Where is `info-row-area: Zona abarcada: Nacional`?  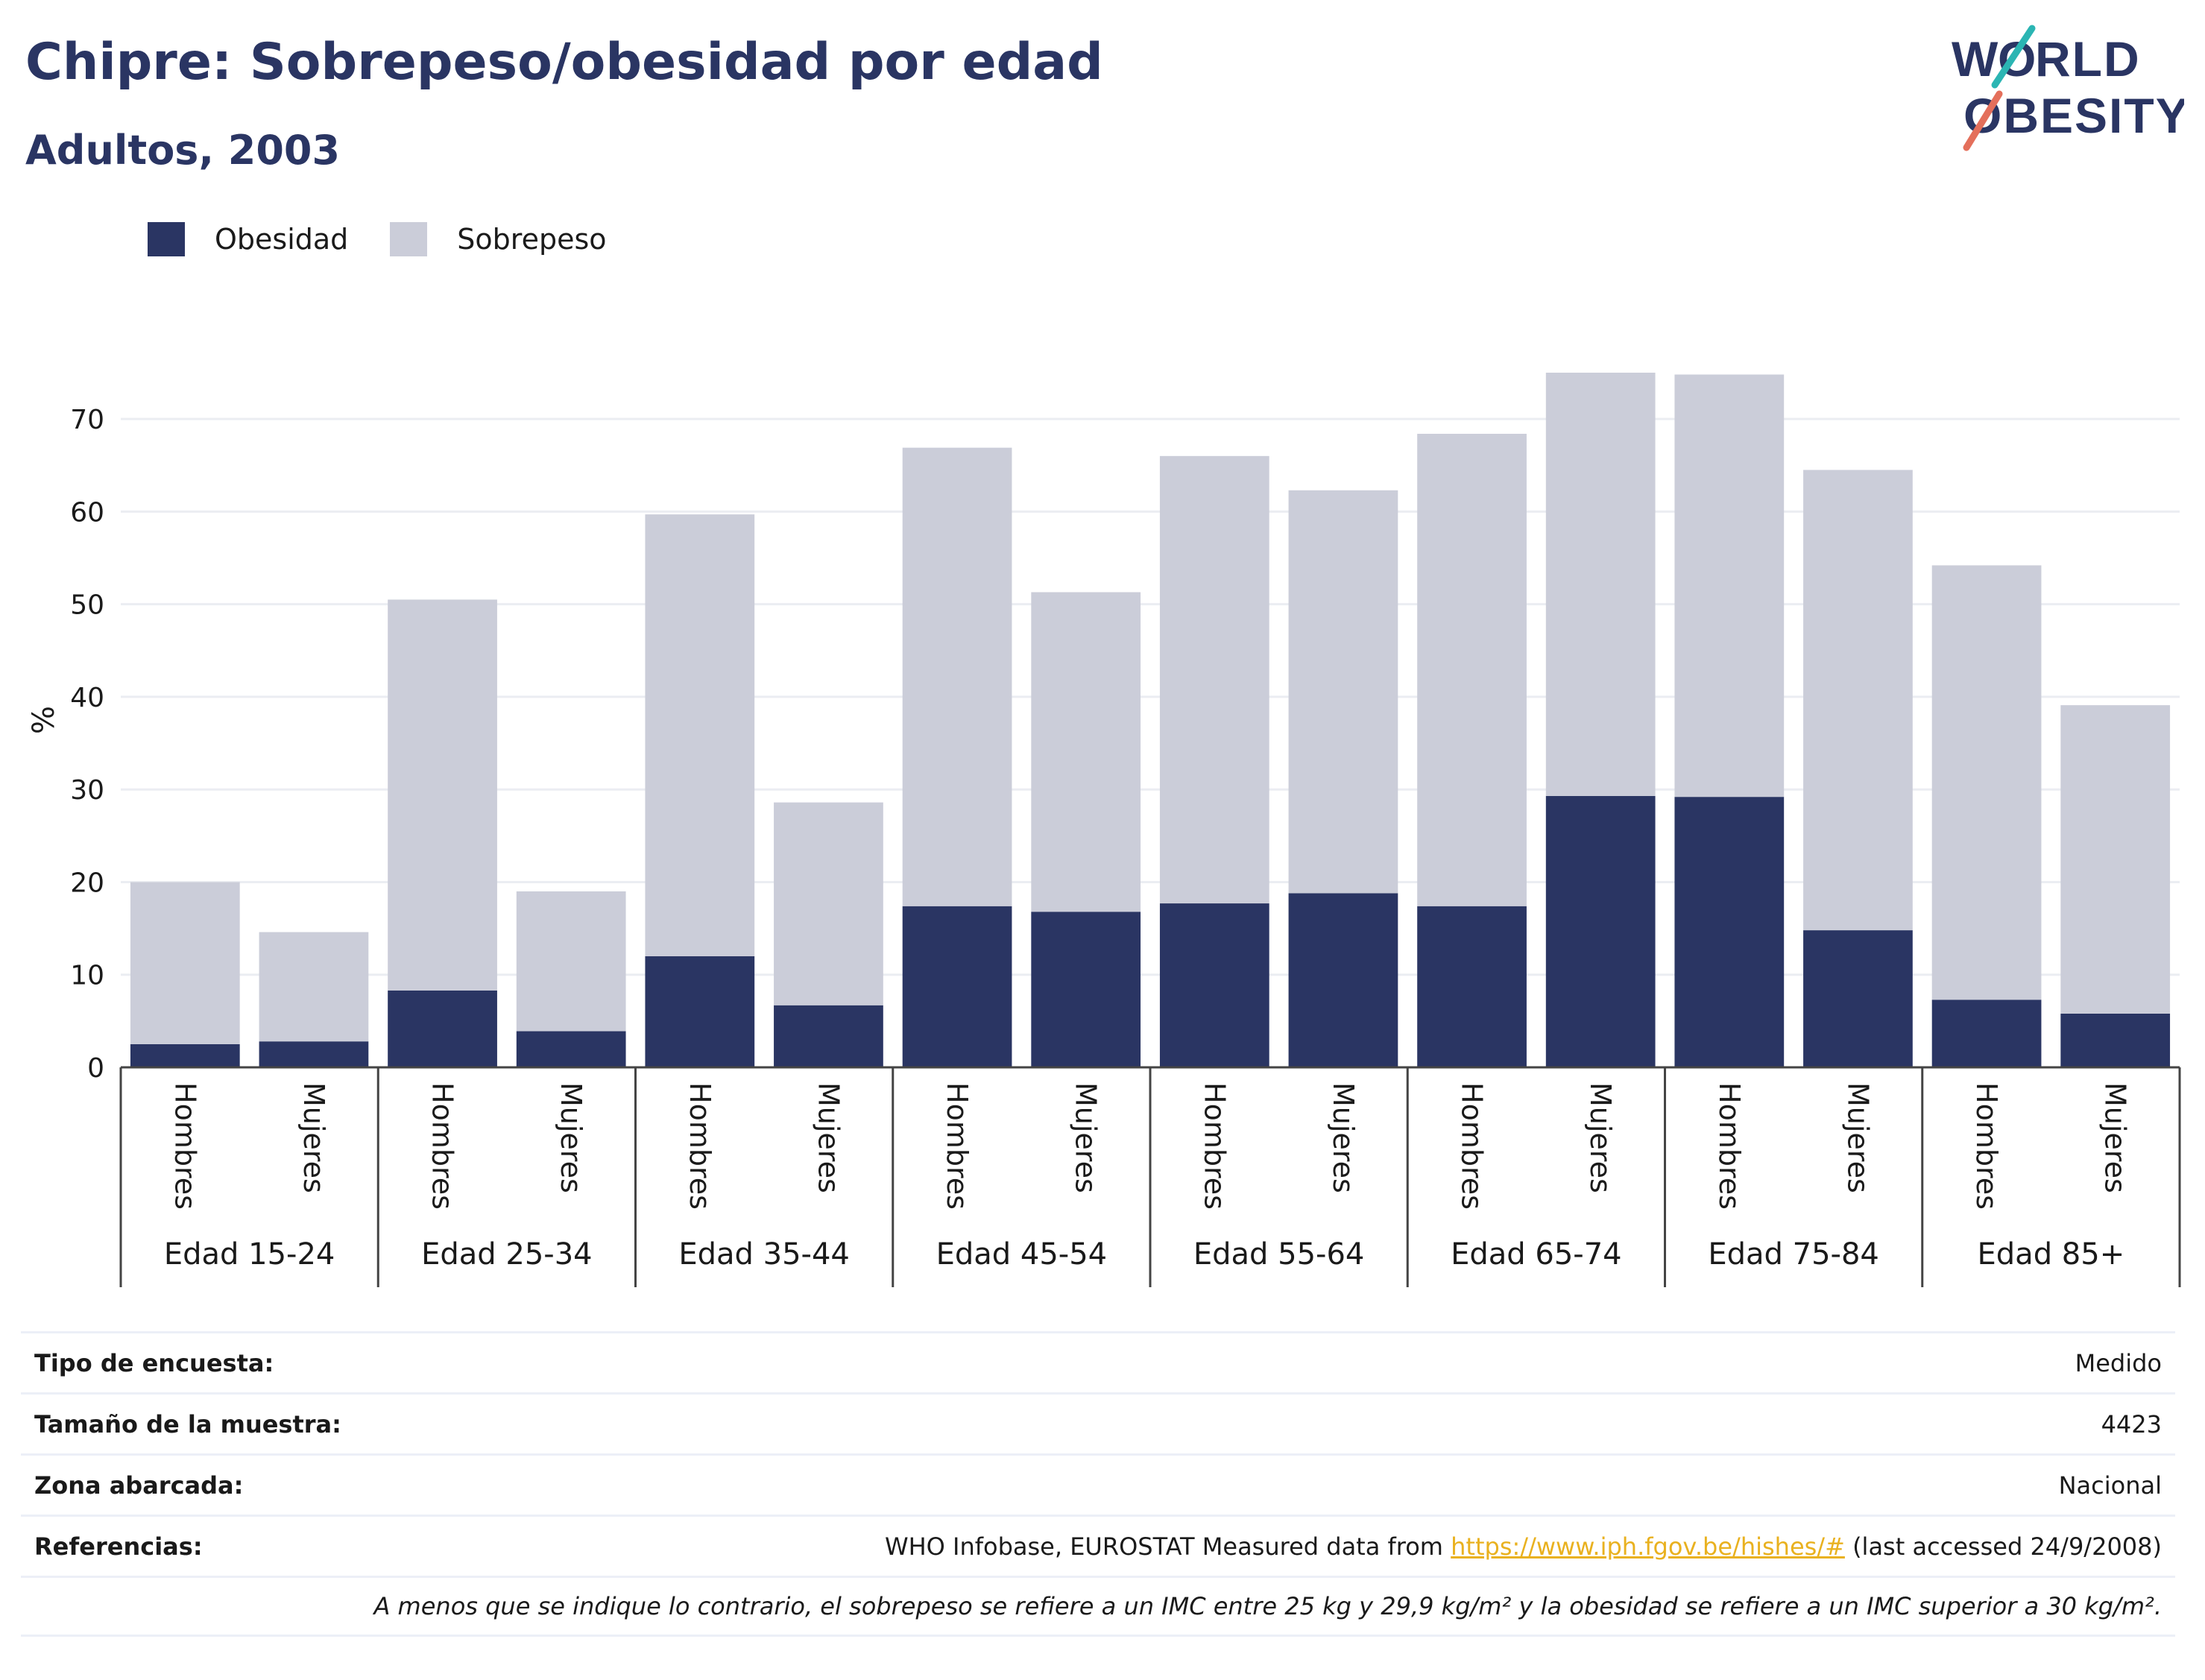 info-row-area: Zona abarcada: Nacional is located at coordinates (1098, 1484).